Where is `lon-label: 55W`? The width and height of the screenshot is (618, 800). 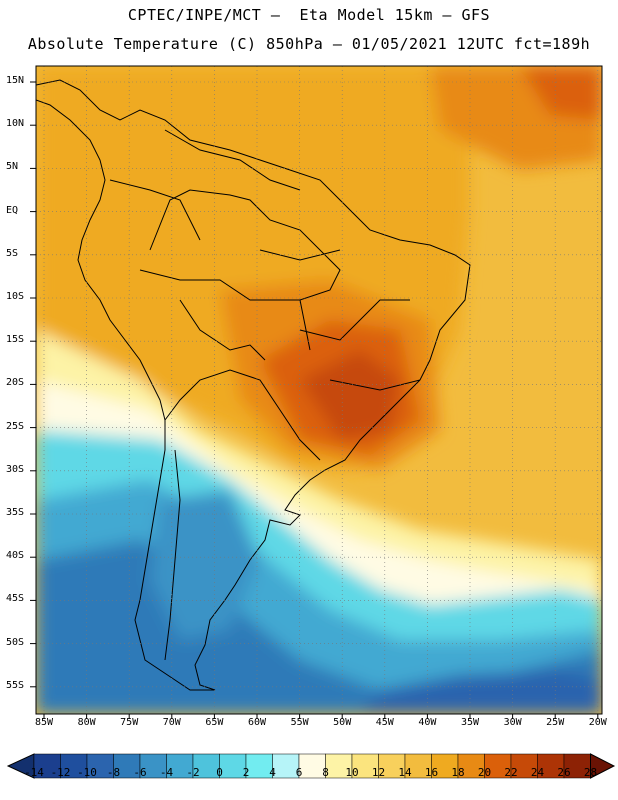
lon-label: 55W is located at coordinates (299, 722).